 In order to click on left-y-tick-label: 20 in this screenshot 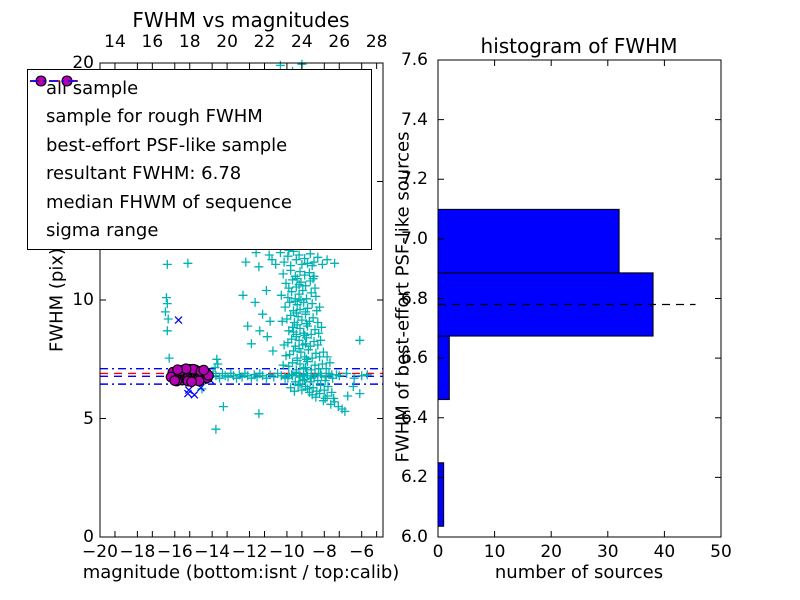, I will do `click(83, 63)`.